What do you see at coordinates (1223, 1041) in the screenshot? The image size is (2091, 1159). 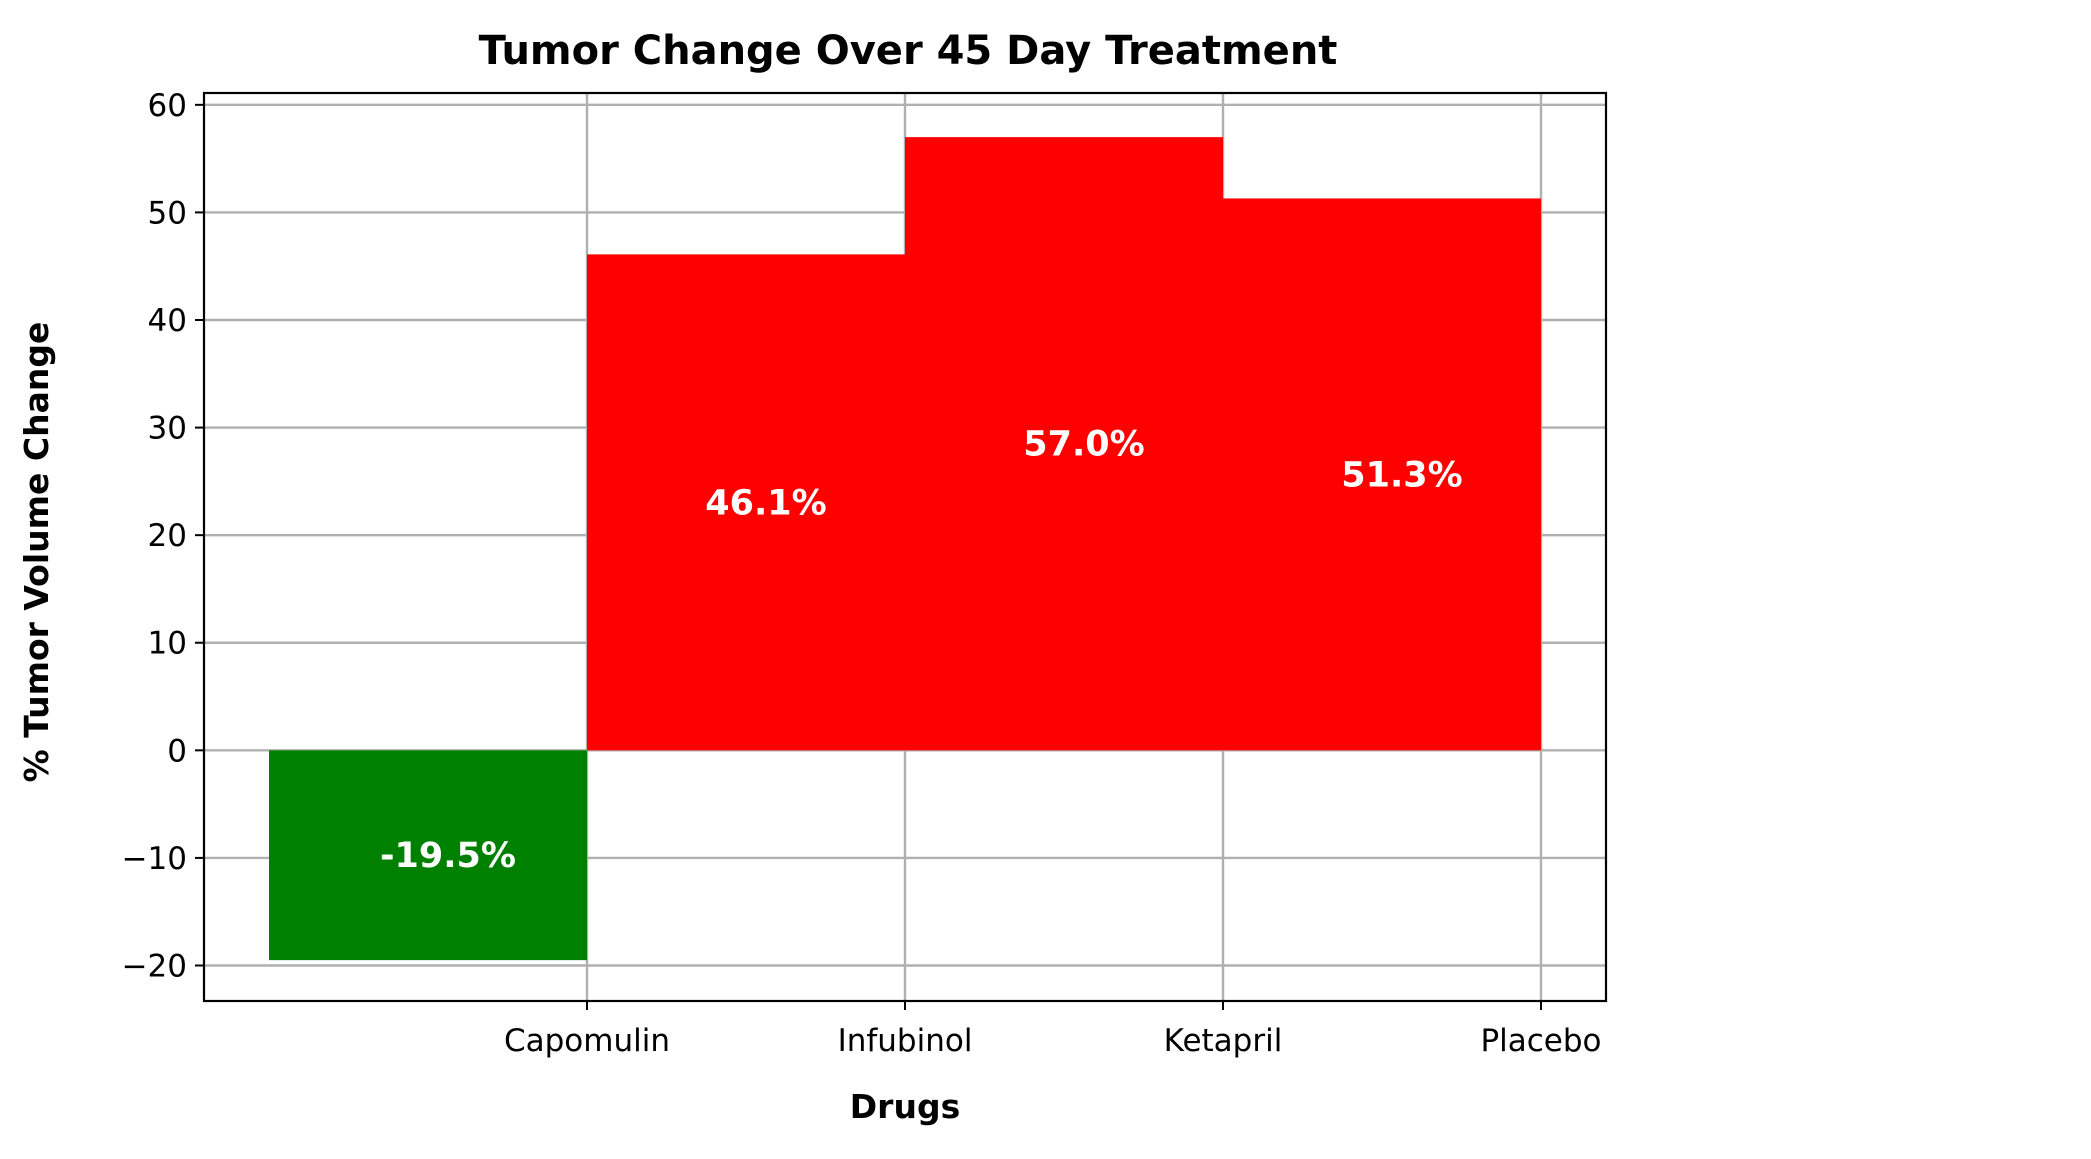 I see `x-tick-label: Ketapril` at bounding box center [1223, 1041].